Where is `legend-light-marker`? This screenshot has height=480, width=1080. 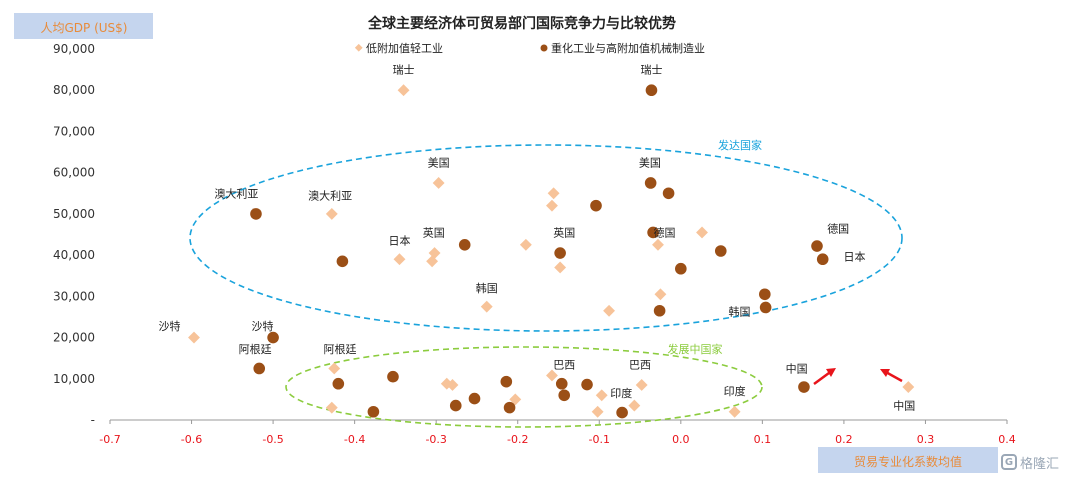 legend-light-marker is located at coordinates (358, 47).